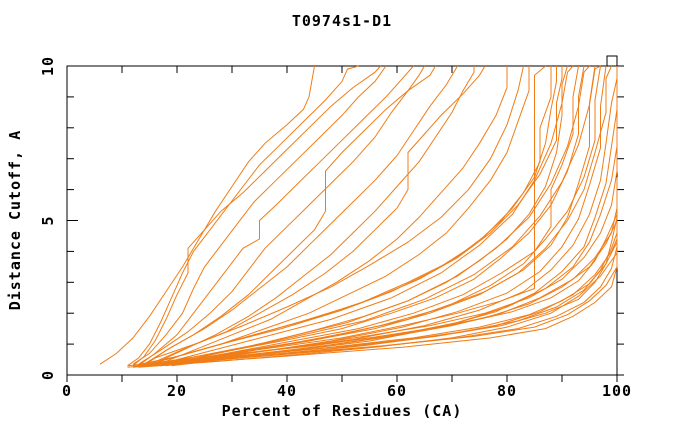 This screenshot has width=680, height=440. What do you see at coordinates (48, 66) in the screenshot?
I see `y-tick-label: 10` at bounding box center [48, 66].